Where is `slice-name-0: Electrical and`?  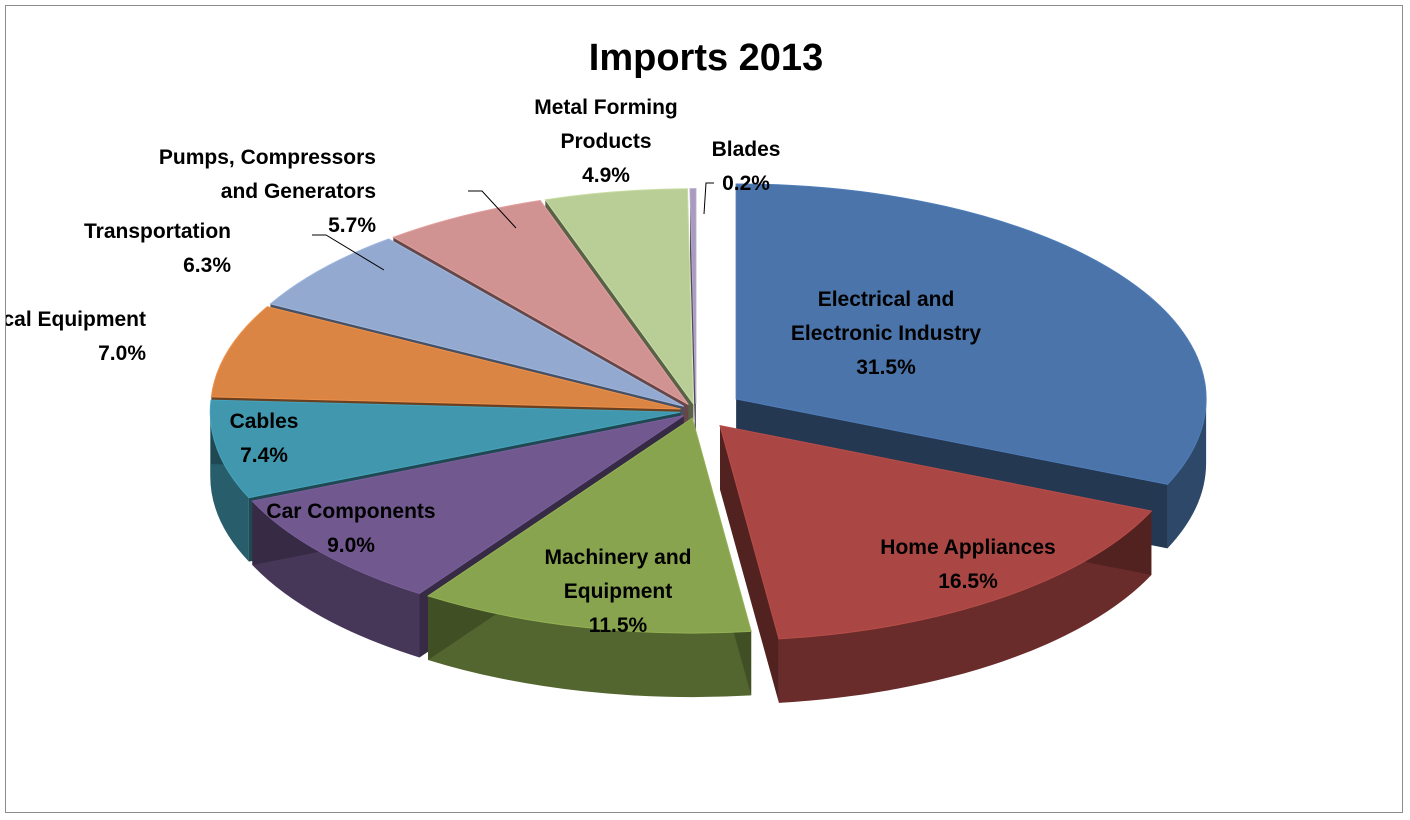 slice-name-0: Electrical and is located at coordinates (886, 299).